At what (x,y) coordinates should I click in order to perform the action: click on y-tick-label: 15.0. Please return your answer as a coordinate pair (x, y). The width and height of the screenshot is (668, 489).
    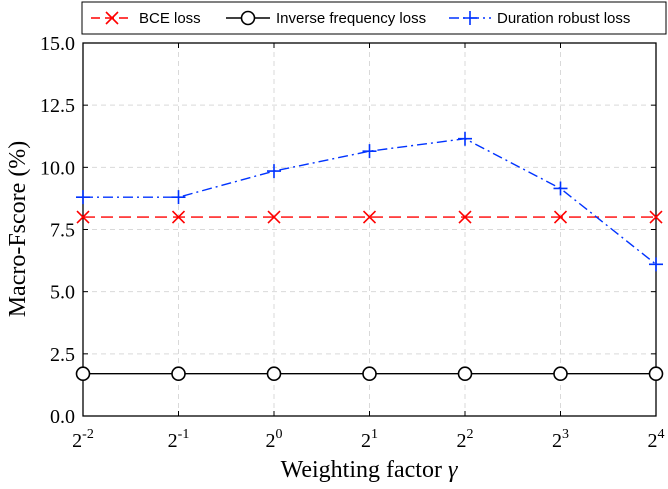
    Looking at the image, I should click on (57, 44).